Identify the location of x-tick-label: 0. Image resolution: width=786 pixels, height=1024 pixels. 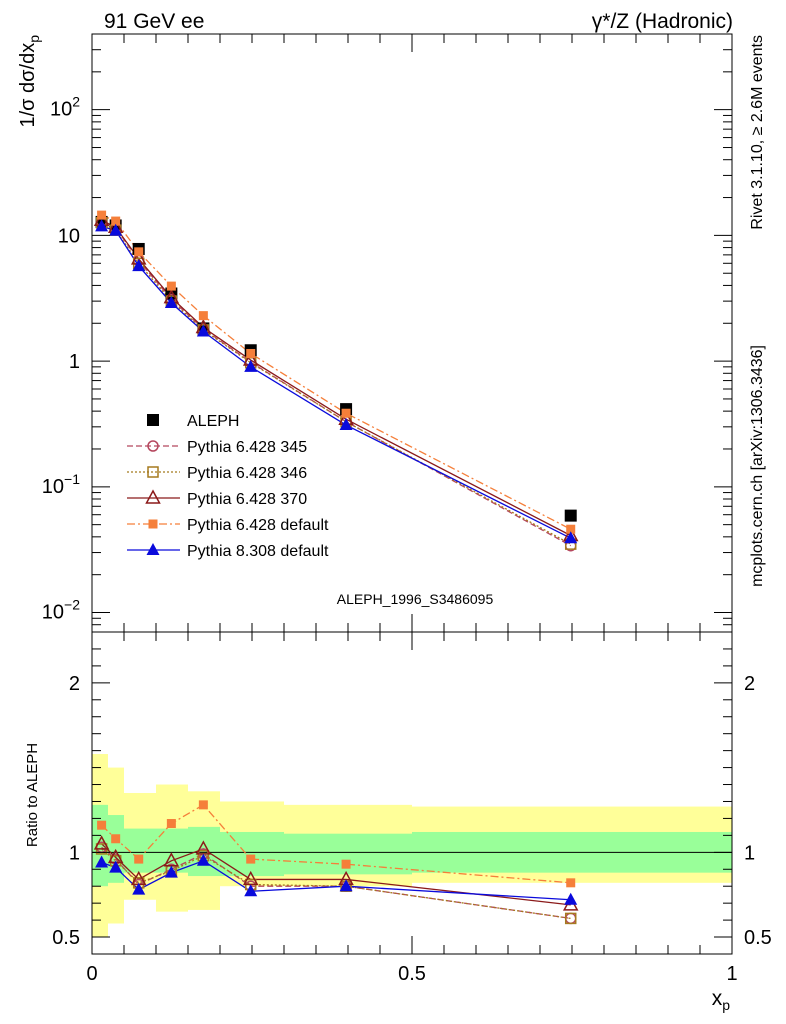
(91, 974).